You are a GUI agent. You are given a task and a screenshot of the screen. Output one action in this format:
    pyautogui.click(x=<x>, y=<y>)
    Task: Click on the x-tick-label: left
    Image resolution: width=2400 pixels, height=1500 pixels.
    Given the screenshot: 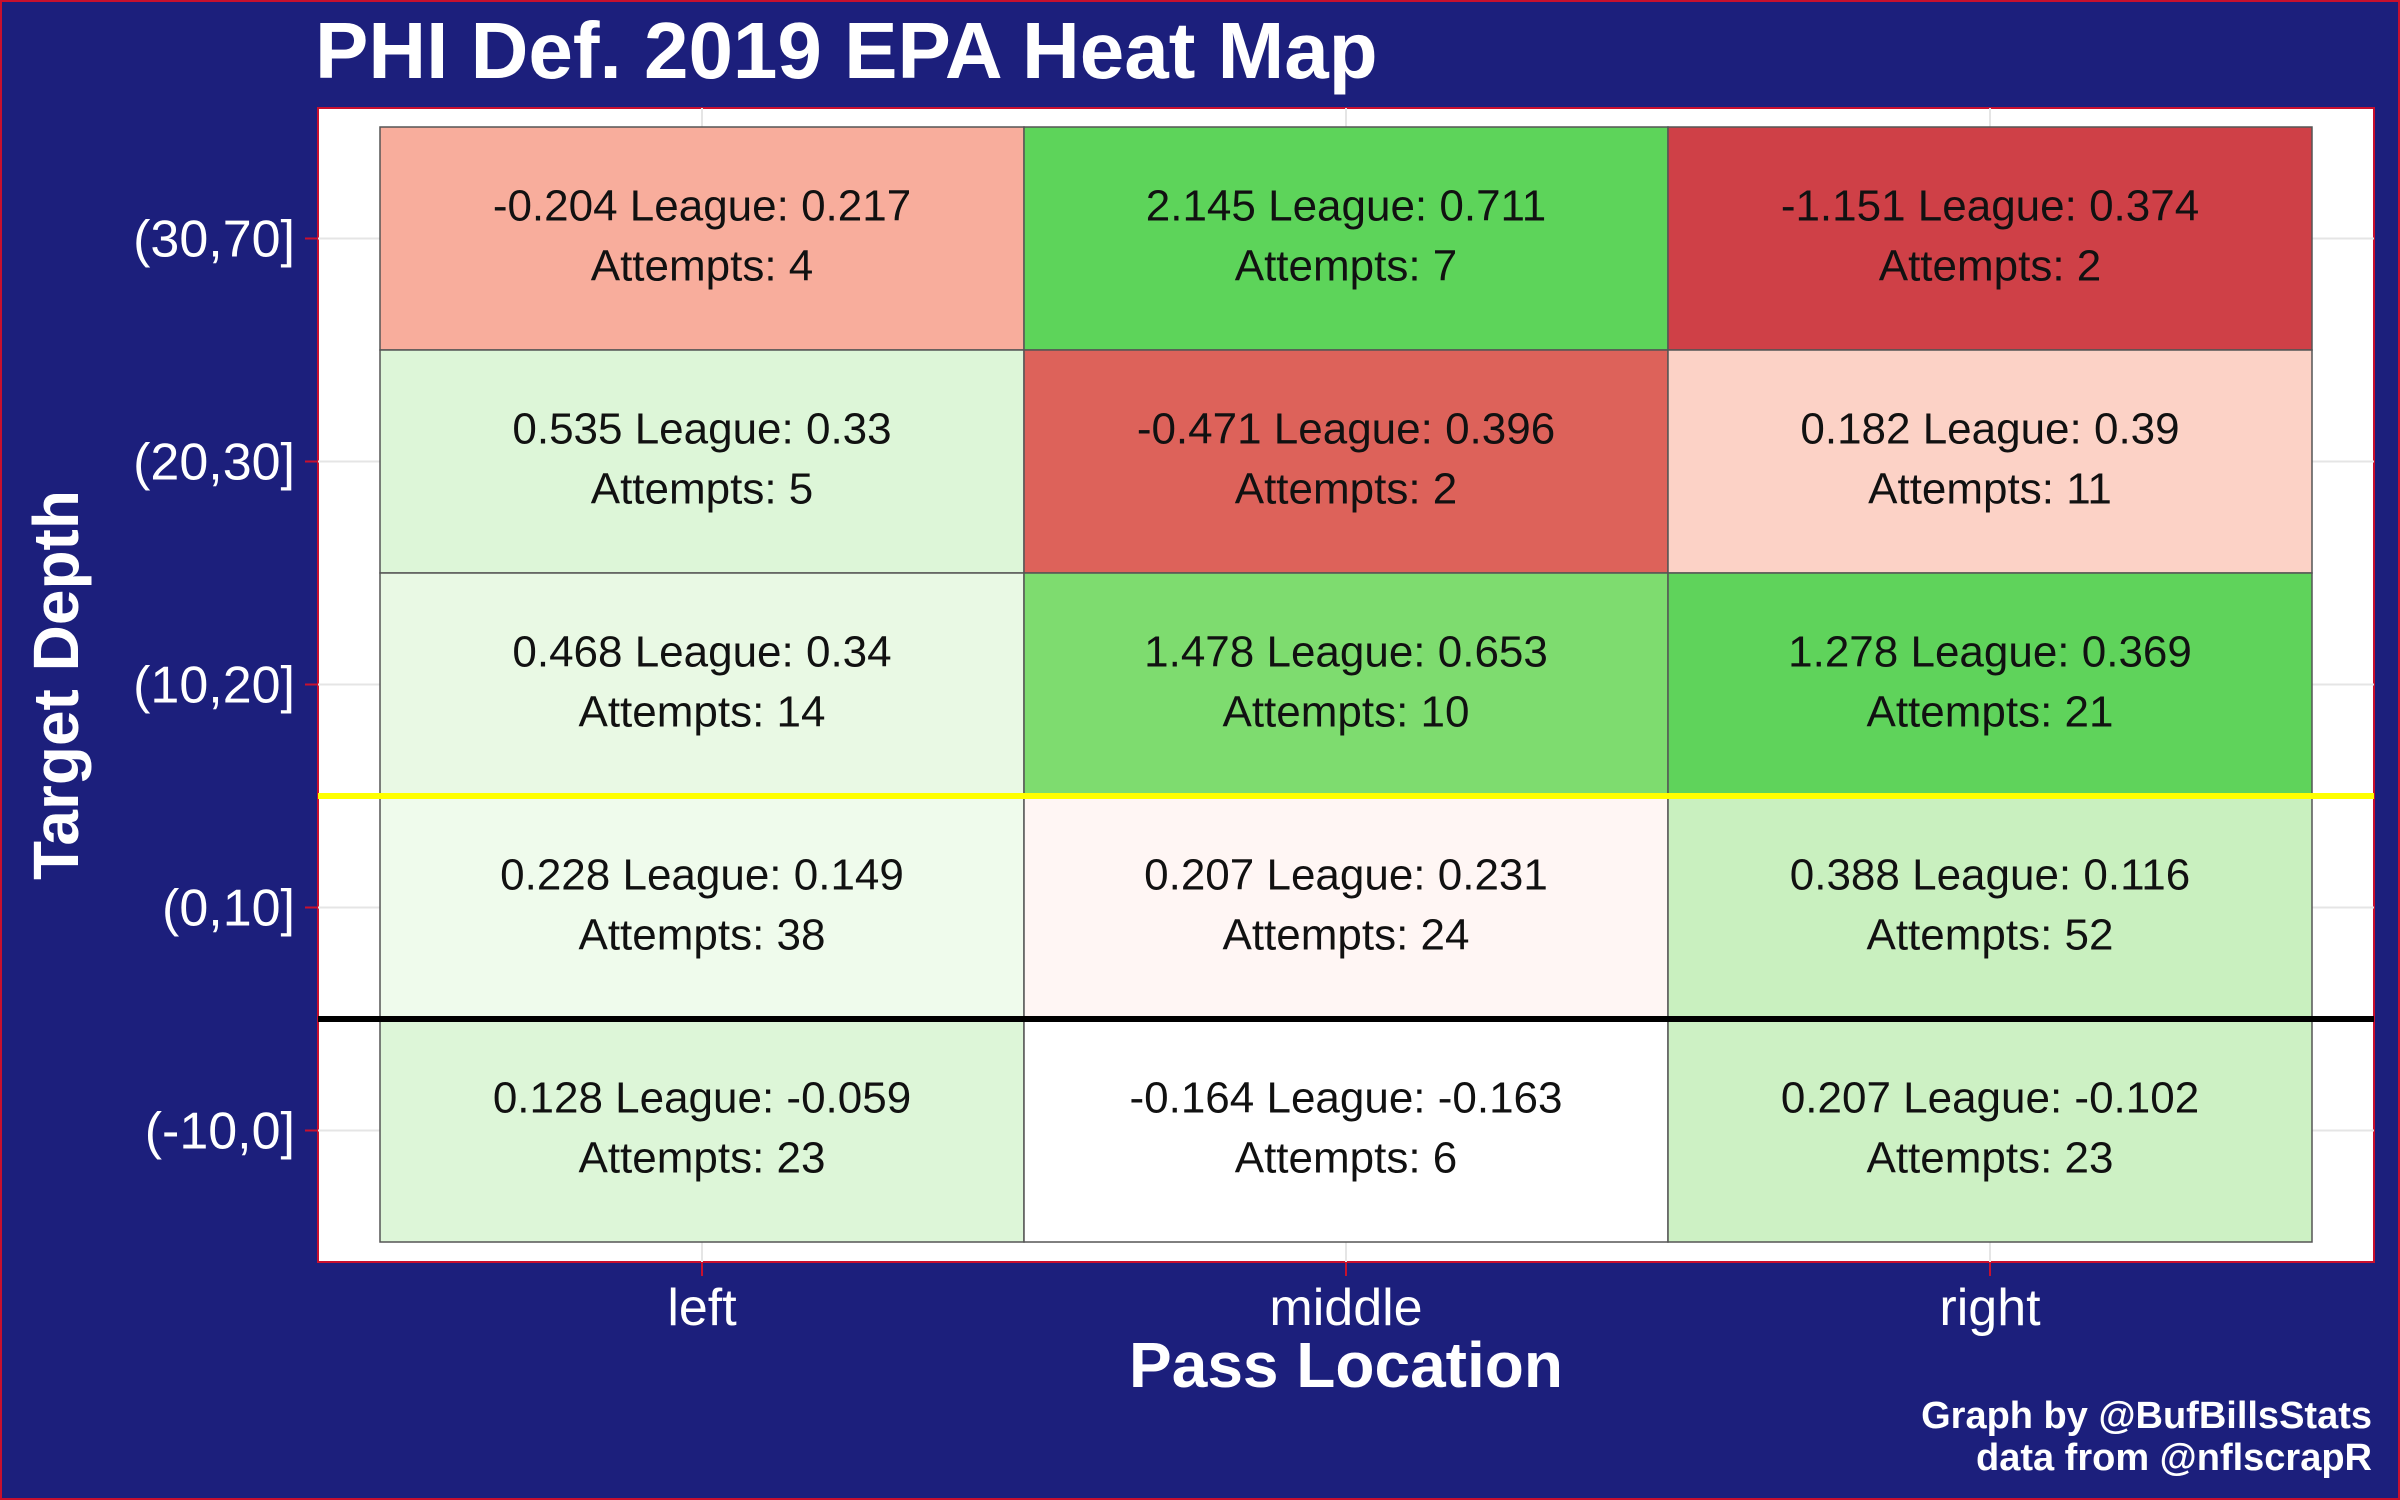 What is the action you would take?
    pyautogui.click(x=702, y=1308)
    